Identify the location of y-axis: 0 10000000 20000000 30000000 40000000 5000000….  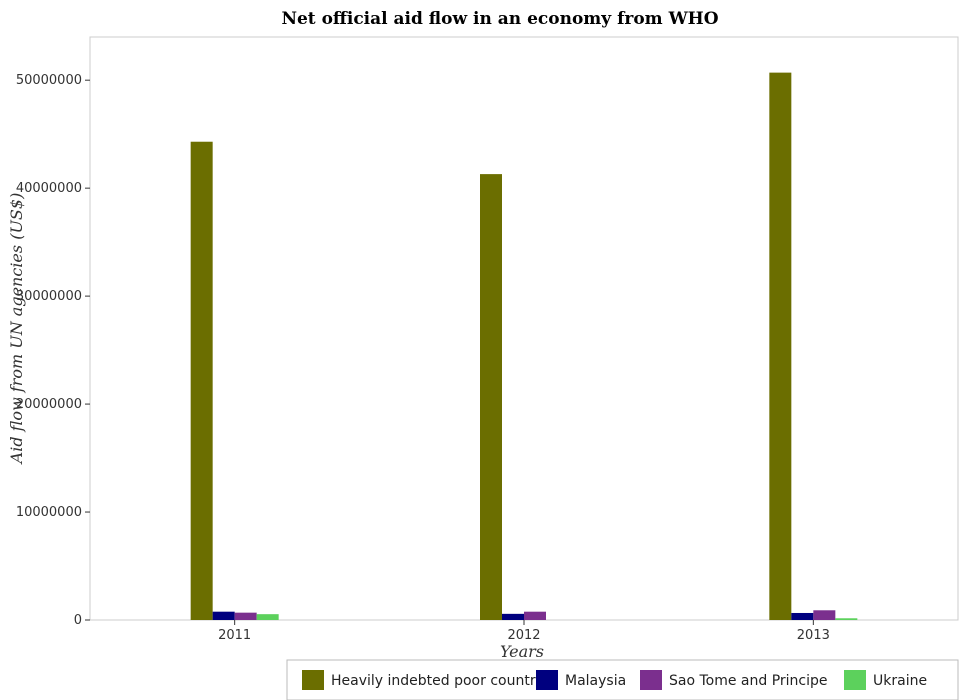
(53, 350).